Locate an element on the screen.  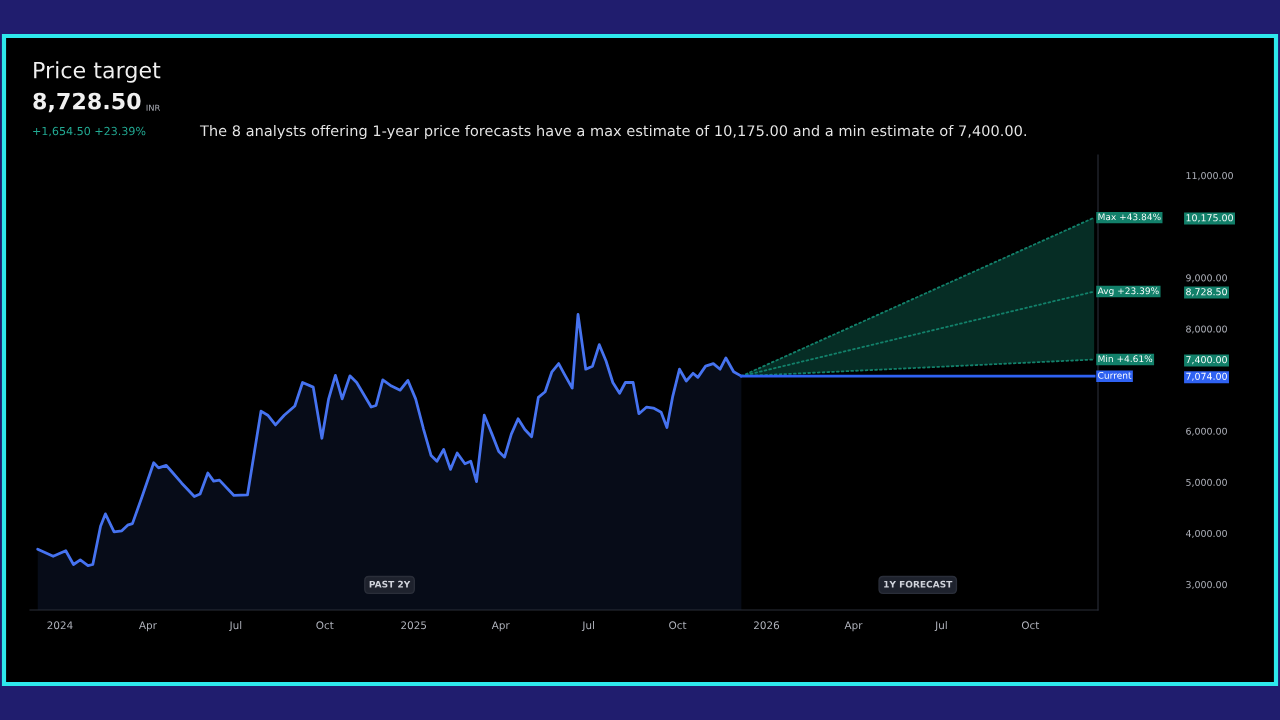
y-tick-label: 11,000.00 is located at coordinates (1209, 176).